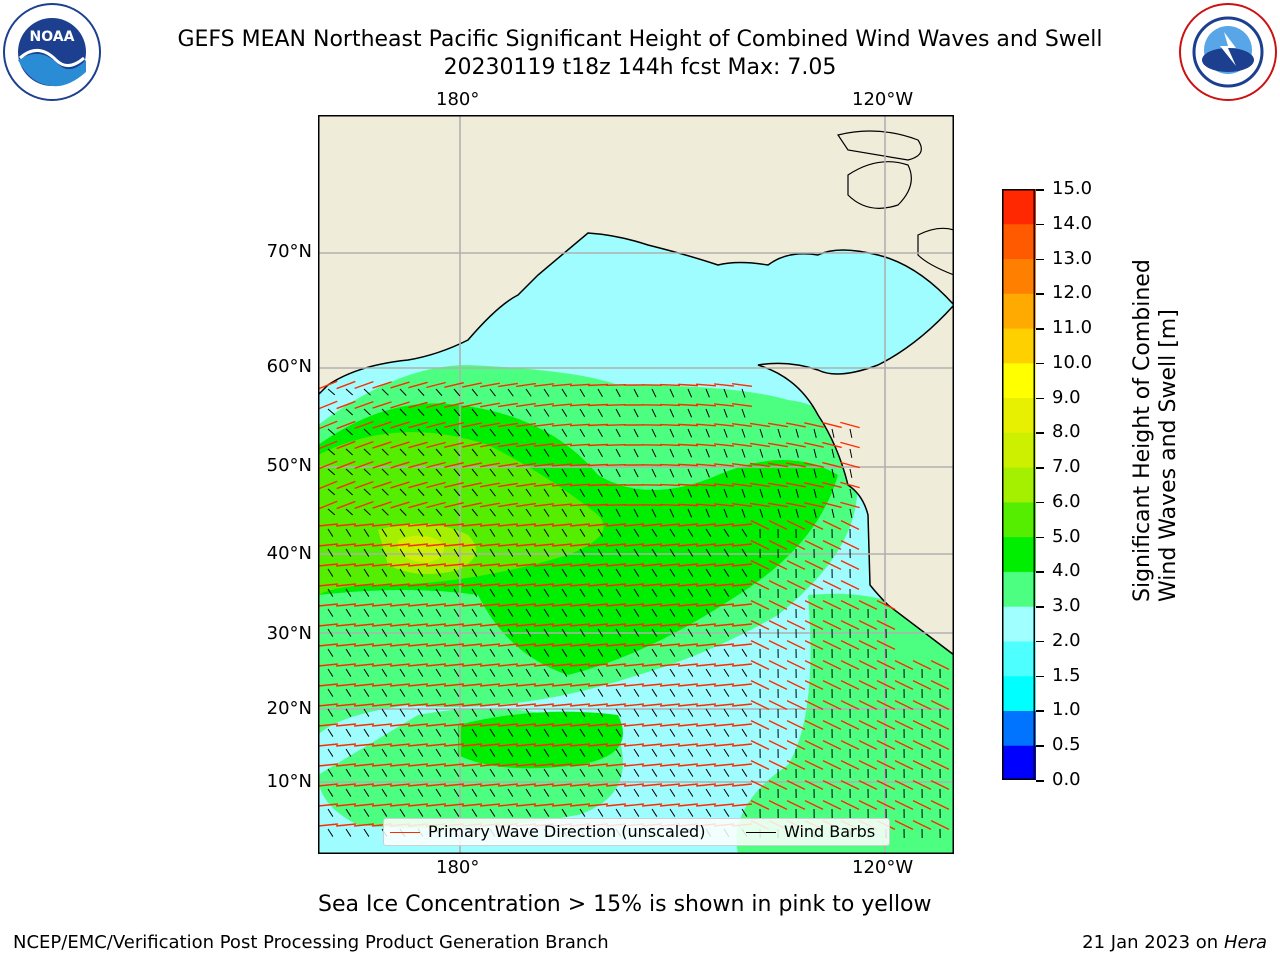  What do you see at coordinates (845, 723) in the screenshot?
I see `wave-field-east` at bounding box center [845, 723].